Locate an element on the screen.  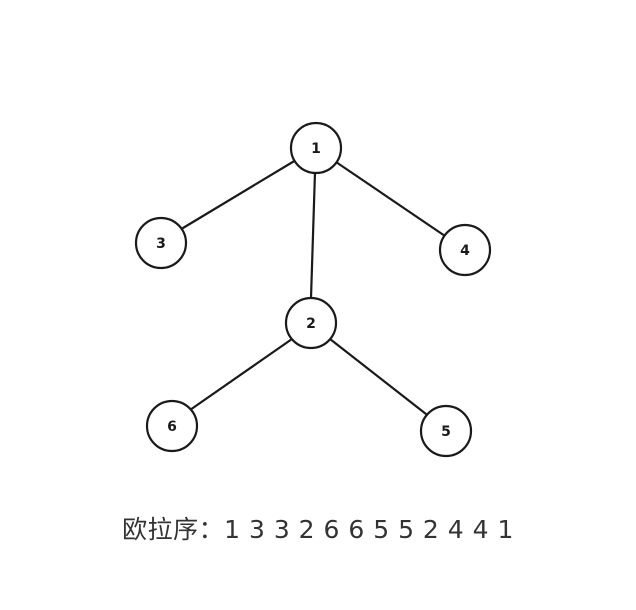
caption-label: 欧拉序 is located at coordinates (160, 529).